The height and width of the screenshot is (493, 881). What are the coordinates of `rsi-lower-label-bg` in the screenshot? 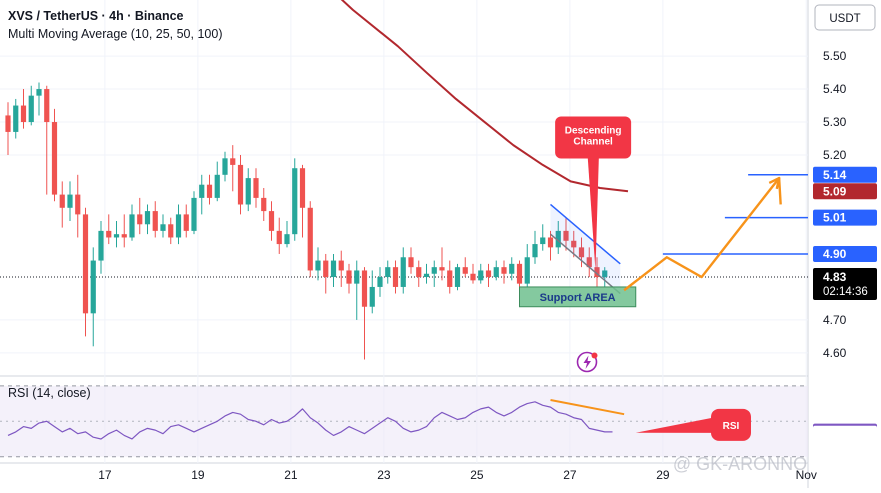 It's located at (845, 433).